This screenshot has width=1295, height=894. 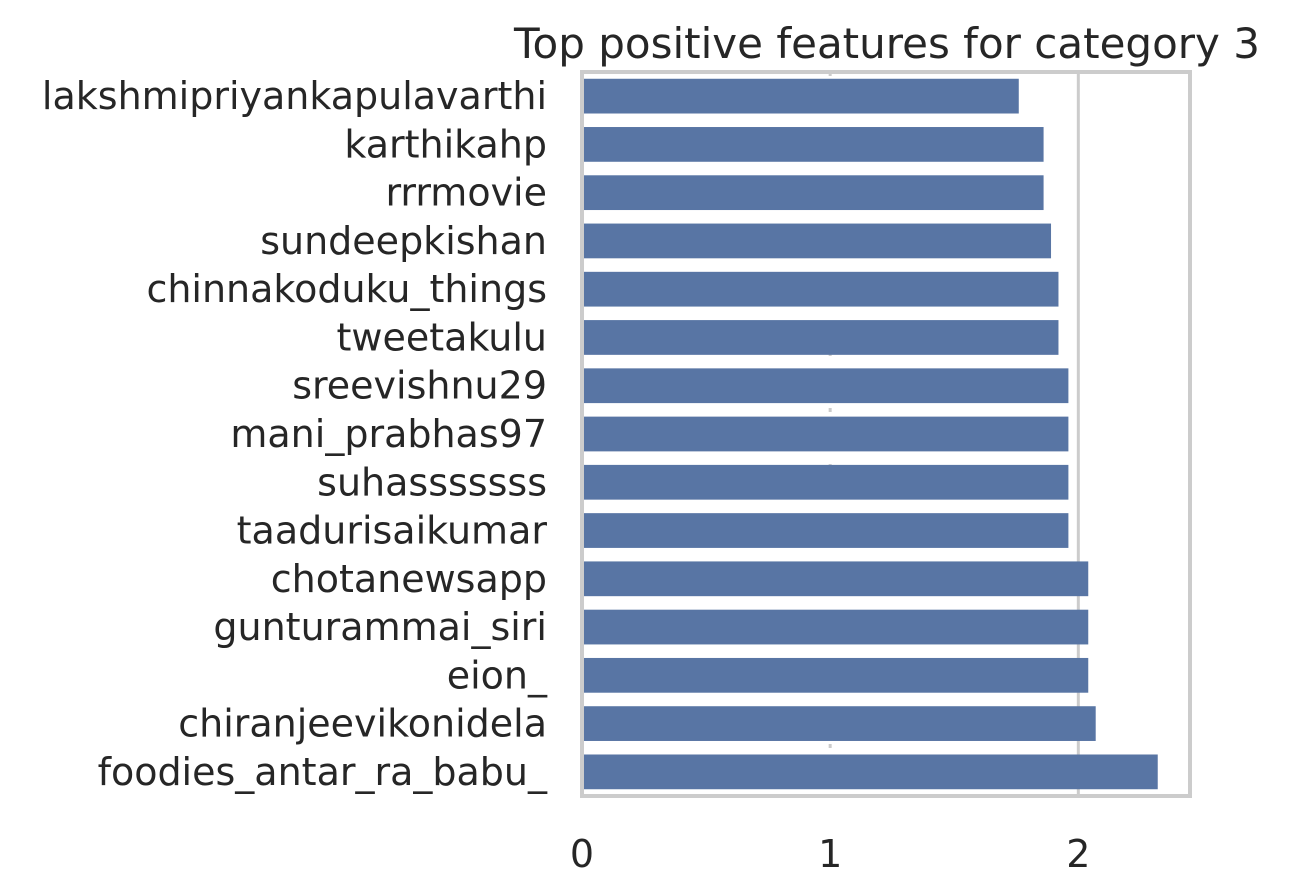 What do you see at coordinates (409, 579) in the screenshot?
I see `y-tick-label: chotanewsapp` at bounding box center [409, 579].